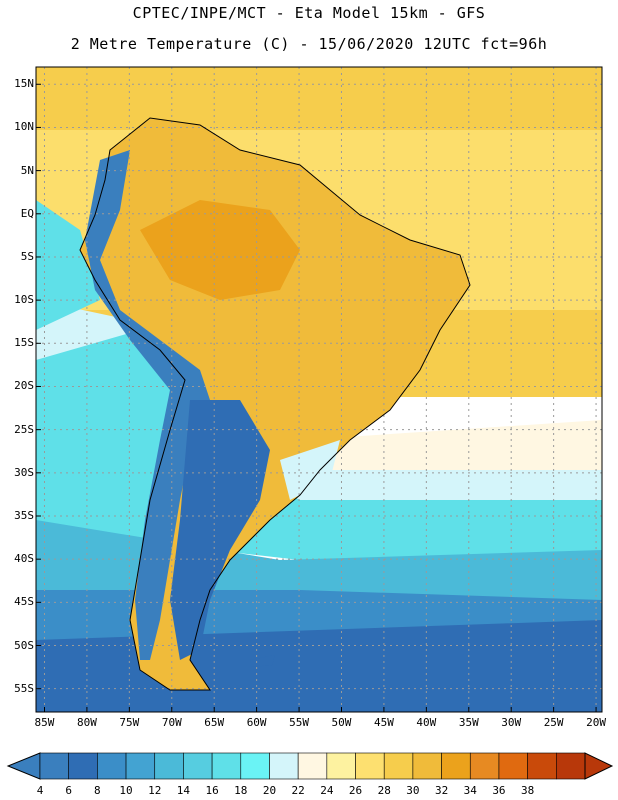 This screenshot has width=618, height=800. I want to click on colorbar-label: 4, so click(40, 790).